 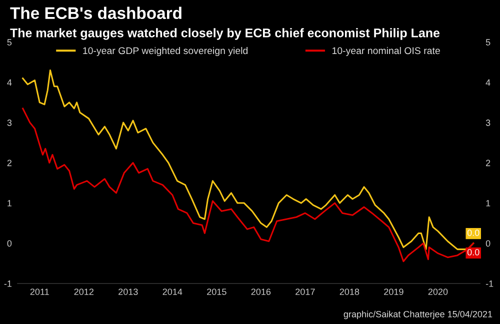 What do you see at coordinates (225, 34) in the screenshot?
I see `chart-subtitle: The market gauges watched closely by ECB chief economist Philip Lane` at bounding box center [225, 34].